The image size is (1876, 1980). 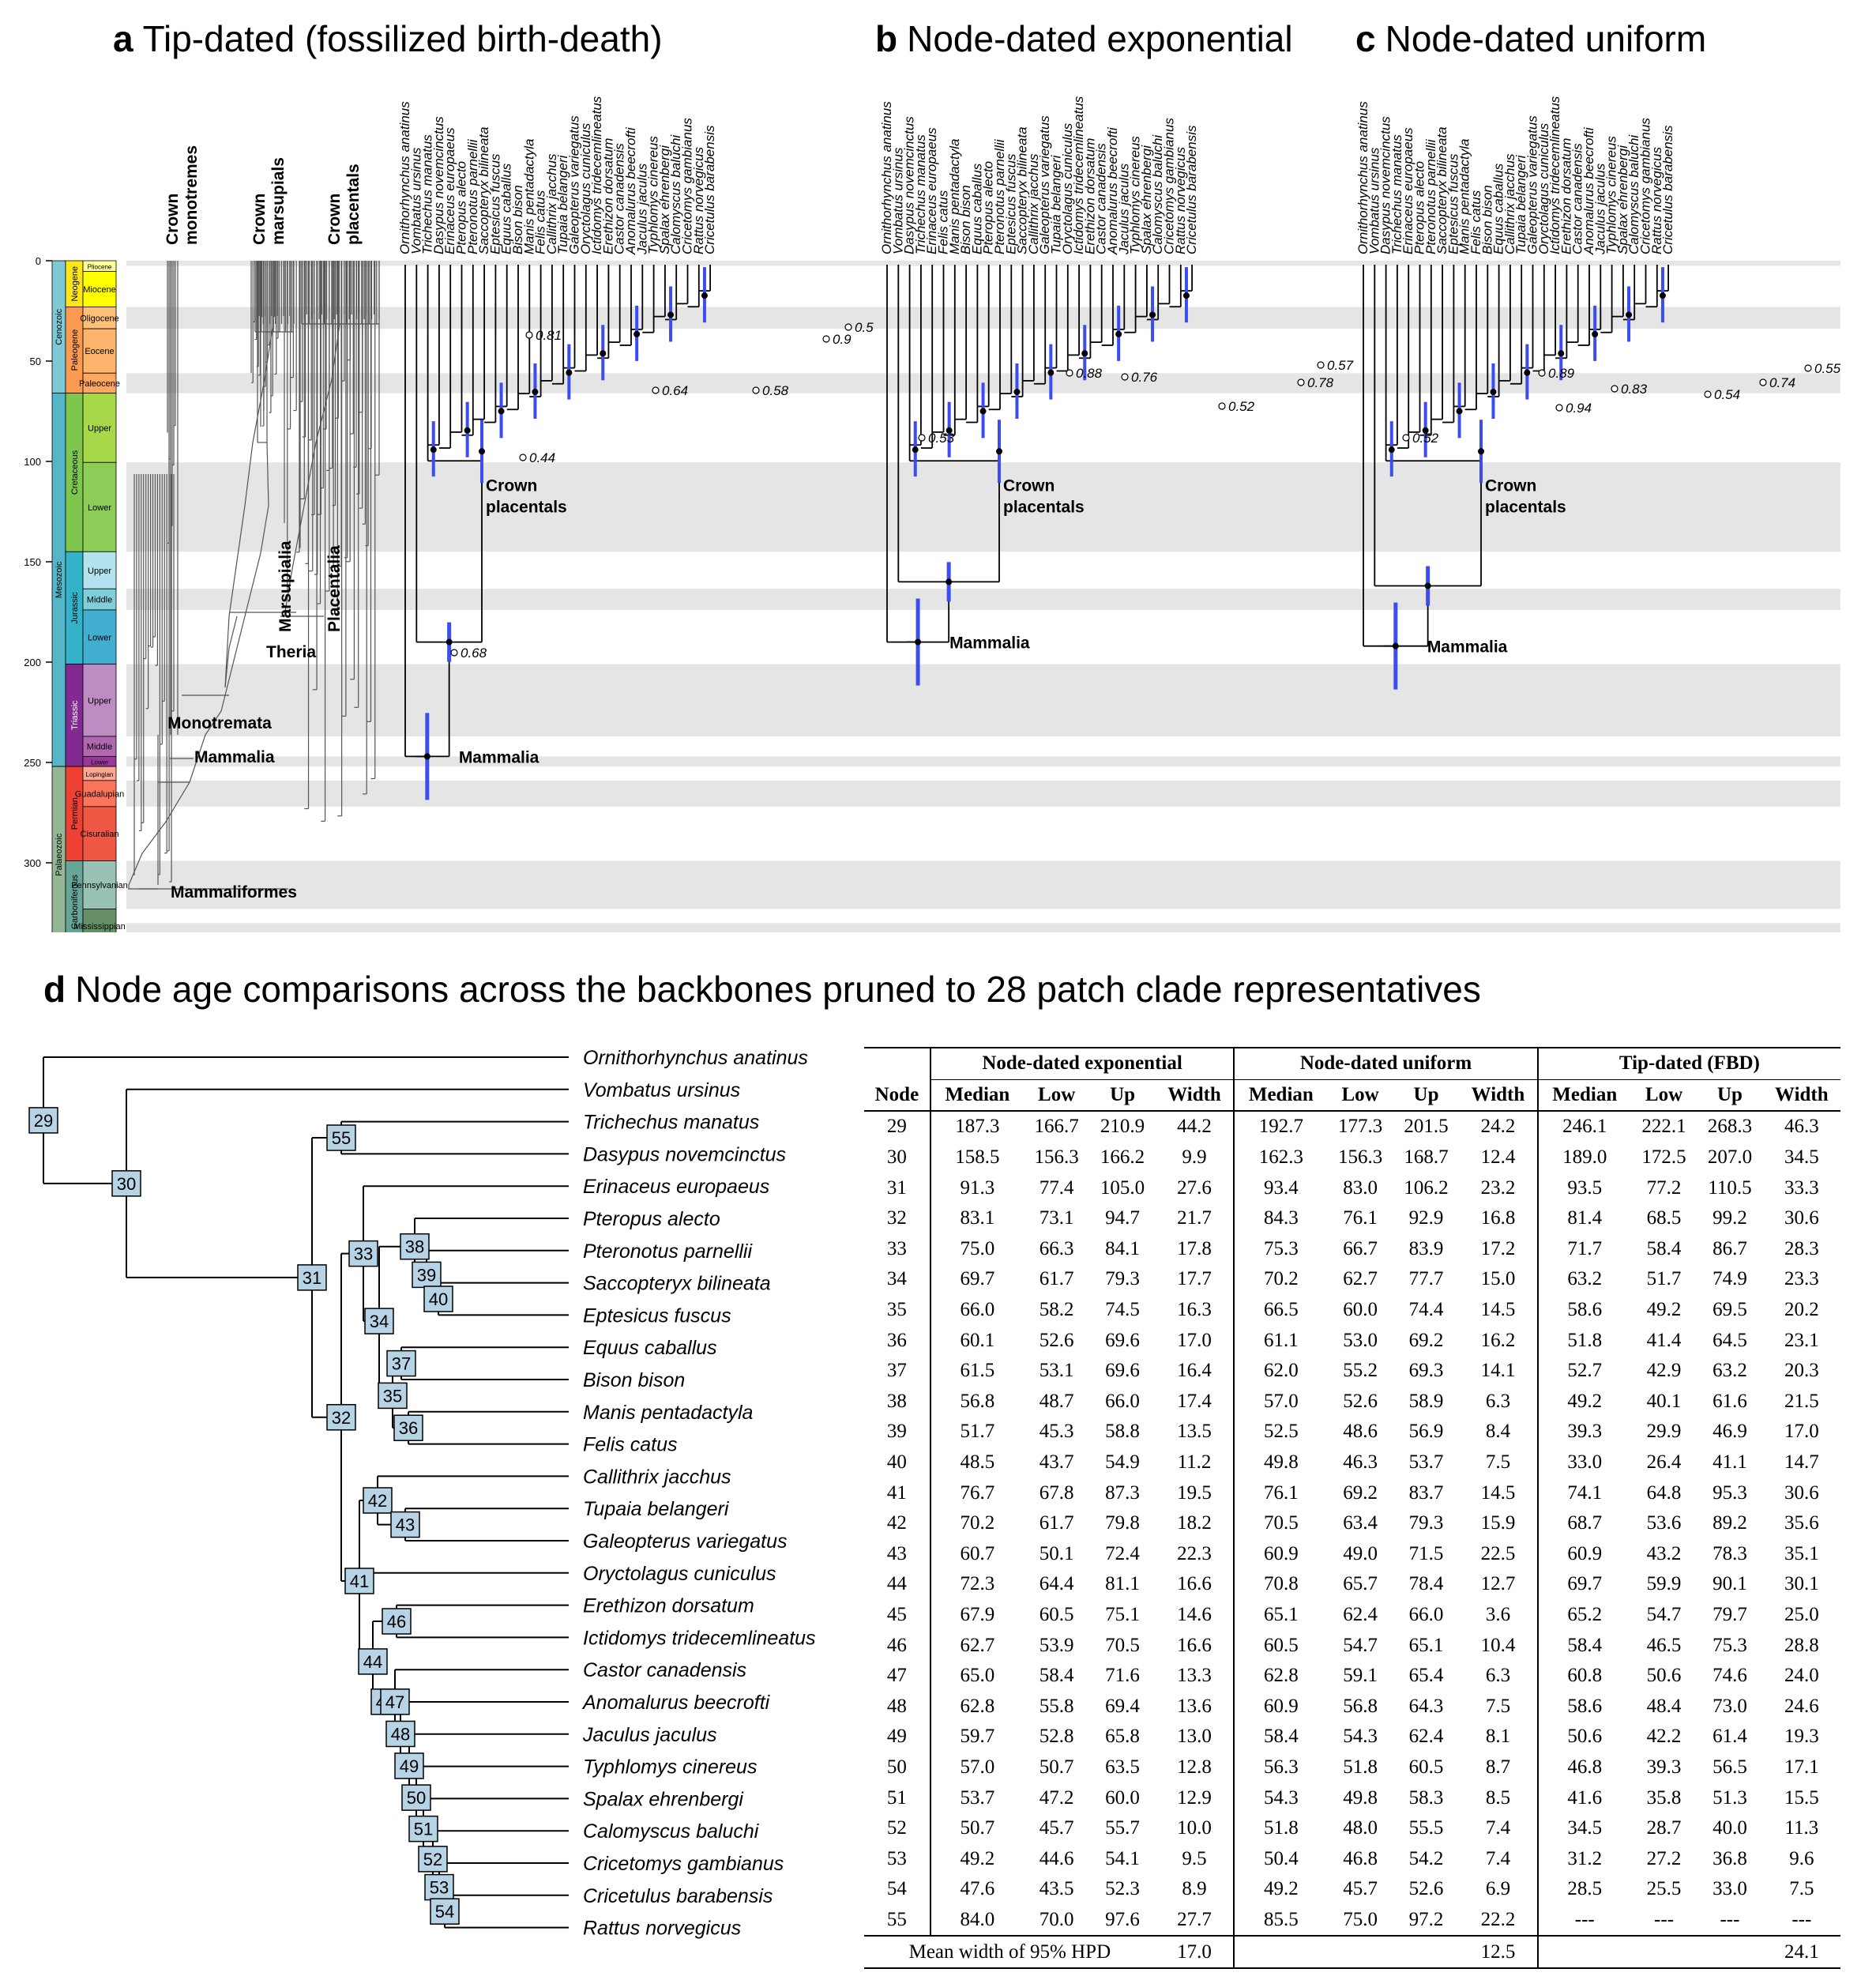 What do you see at coordinates (1664, 1858) in the screenshot?
I see `table-cell: 27.2` at bounding box center [1664, 1858].